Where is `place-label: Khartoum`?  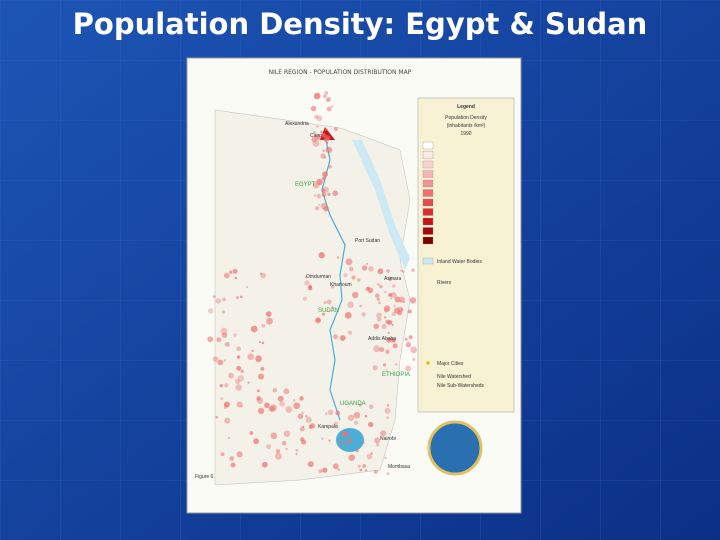
place-label: Khartoum is located at coordinates (341, 285).